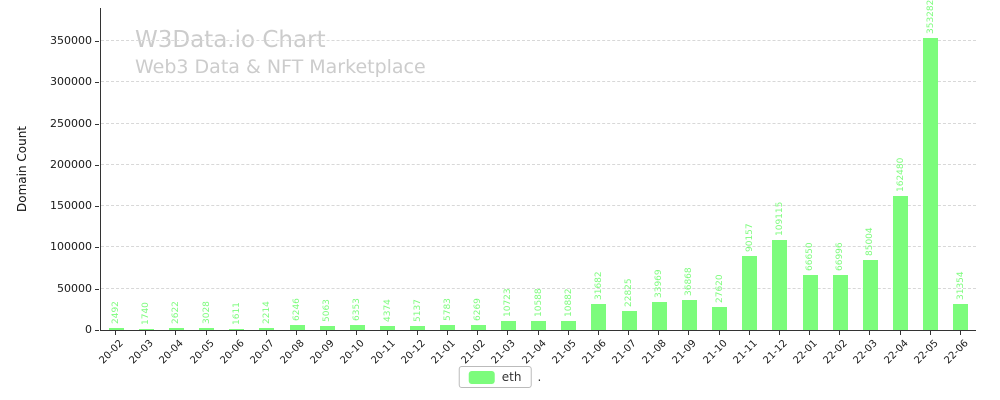  Describe the element at coordinates (232, 352) in the screenshot. I see `x-tick-label: 20-06` at that location.